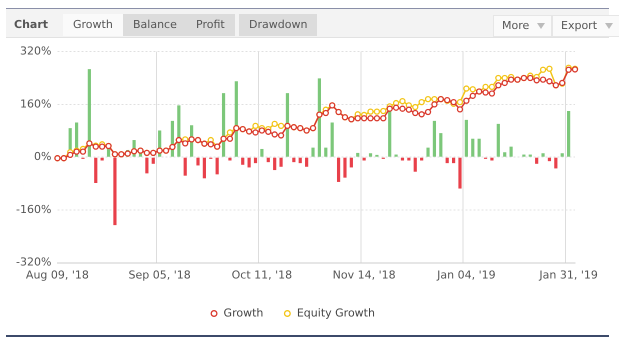  Describe the element at coordinates (278, 25) in the screenshot. I see `text: Drawdown` at that location.